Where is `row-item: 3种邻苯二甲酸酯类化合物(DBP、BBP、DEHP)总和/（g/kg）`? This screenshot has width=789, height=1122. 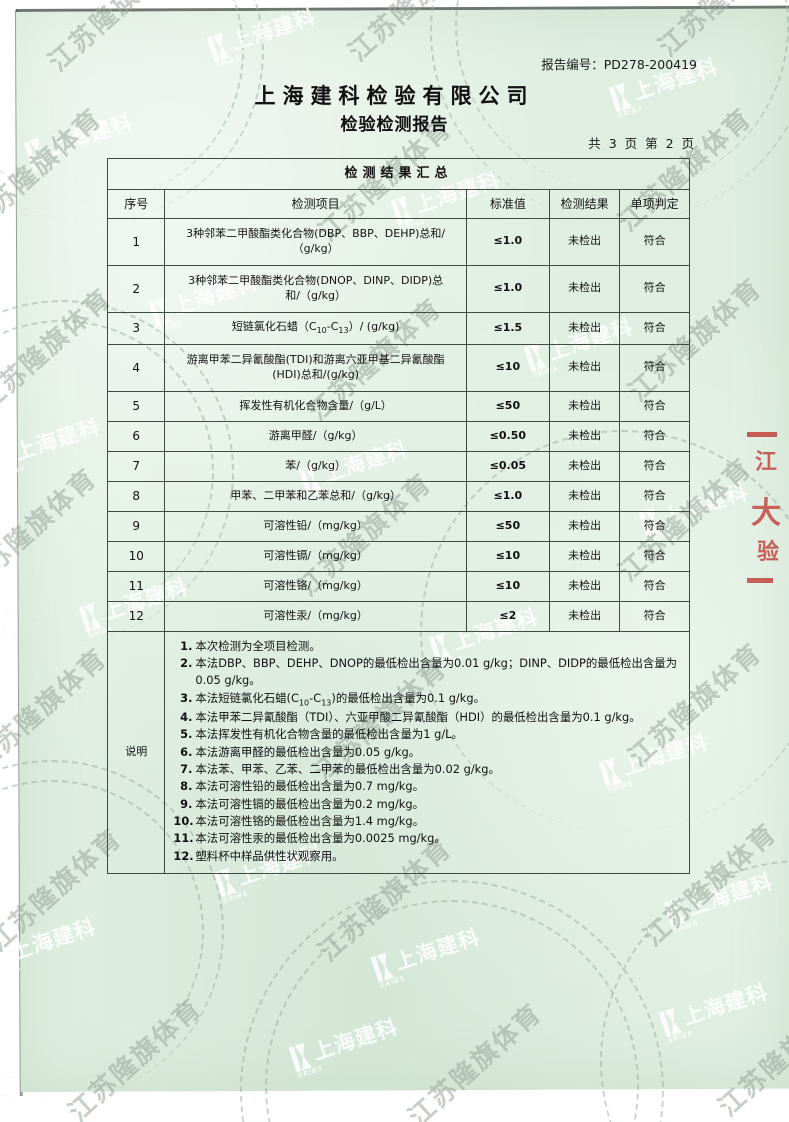 row-item: 3种邻苯二甲酸酯类化合物(DBP、BBP、DEHP)总和/（g/kg） is located at coordinates (315, 241).